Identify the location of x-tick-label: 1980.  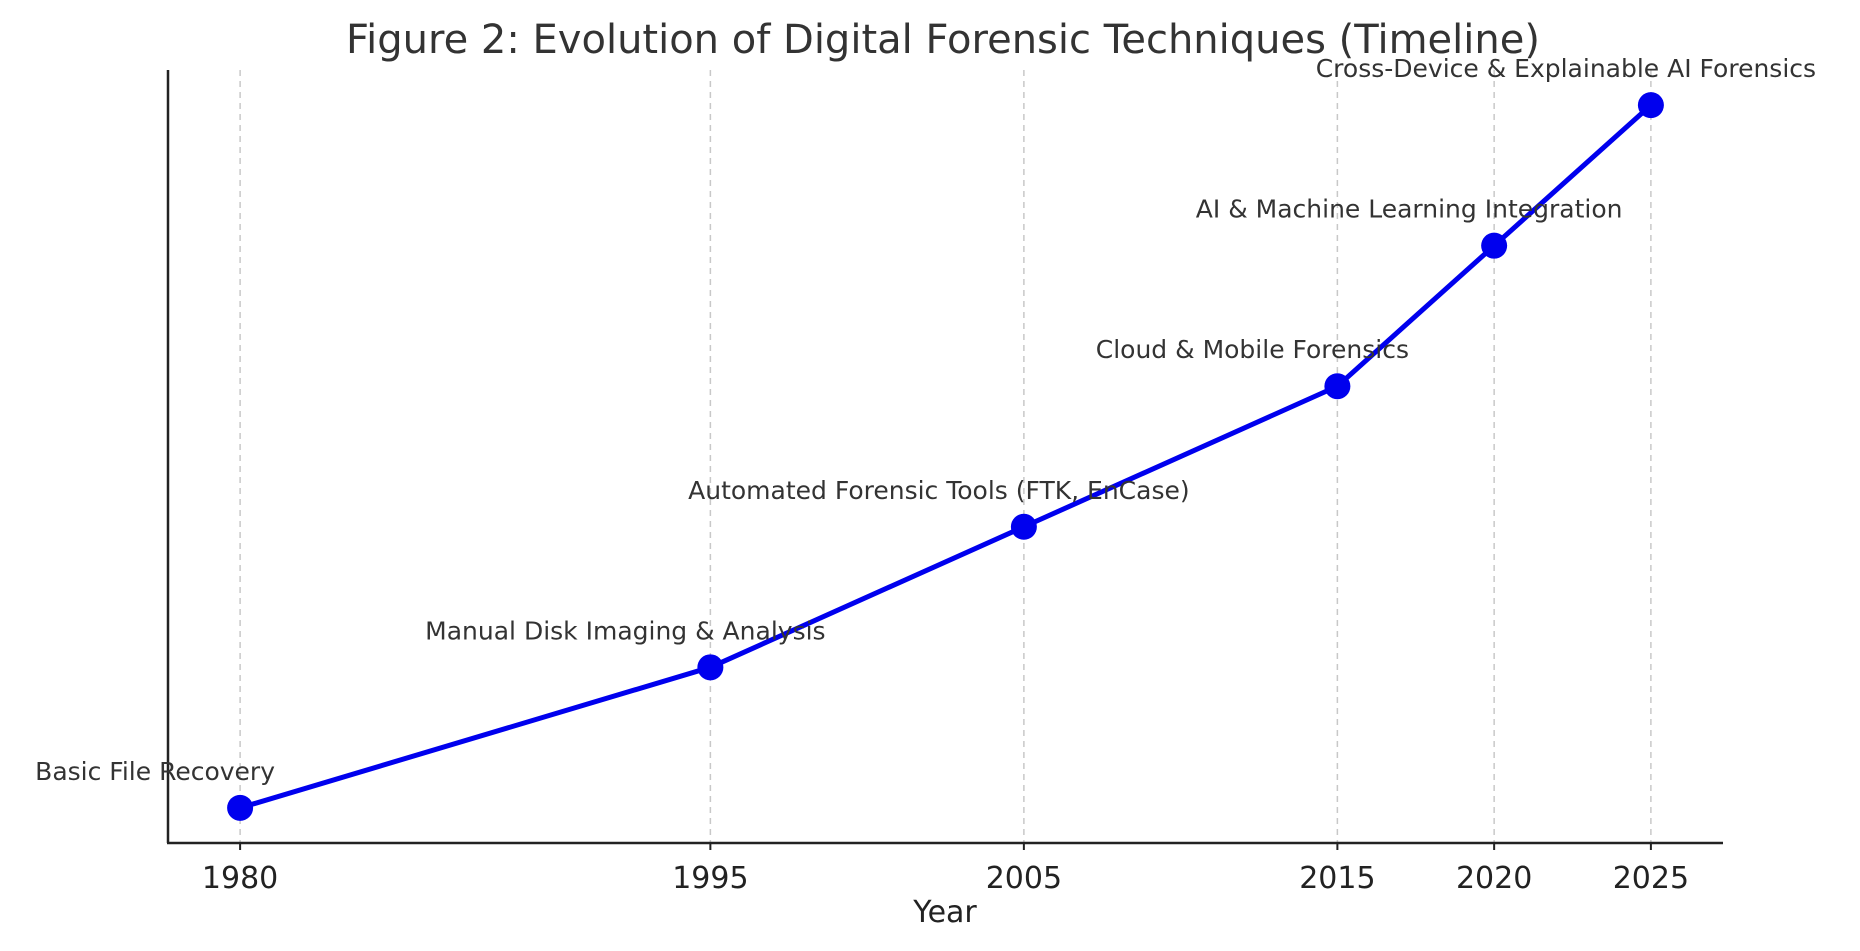
(240, 878).